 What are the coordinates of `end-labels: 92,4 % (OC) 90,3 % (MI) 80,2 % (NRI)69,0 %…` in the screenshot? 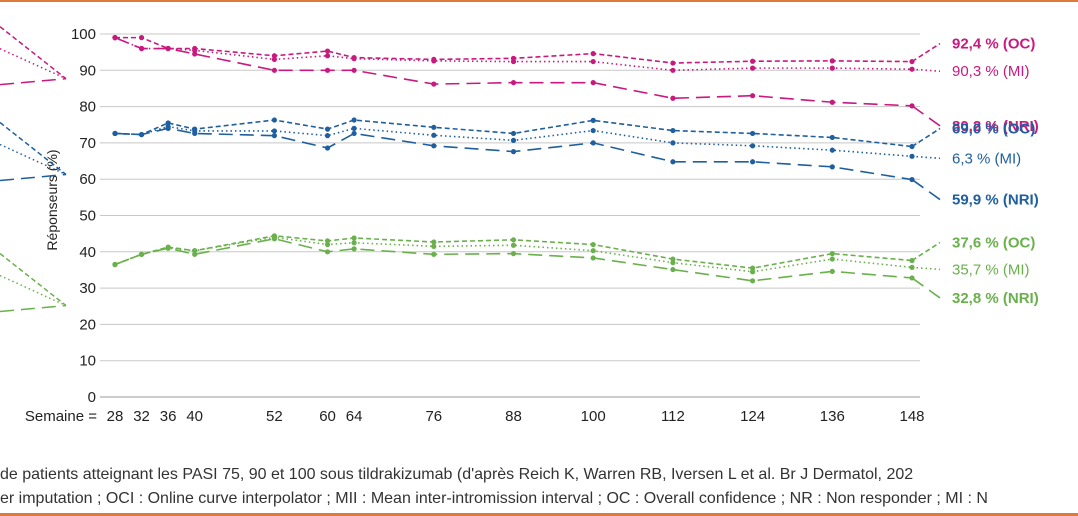 It's located at (975, 171).